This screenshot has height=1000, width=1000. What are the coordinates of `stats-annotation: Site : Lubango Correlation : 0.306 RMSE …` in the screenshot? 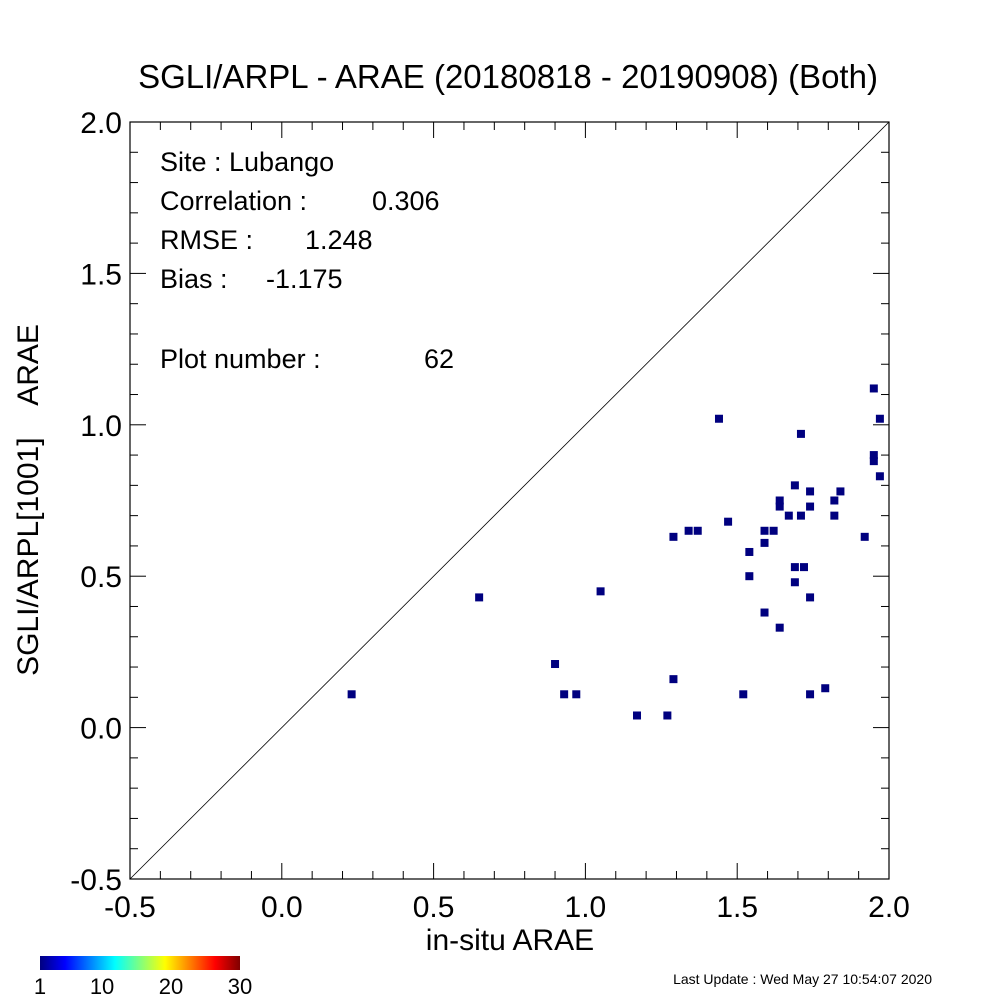 It's located at (307, 260).